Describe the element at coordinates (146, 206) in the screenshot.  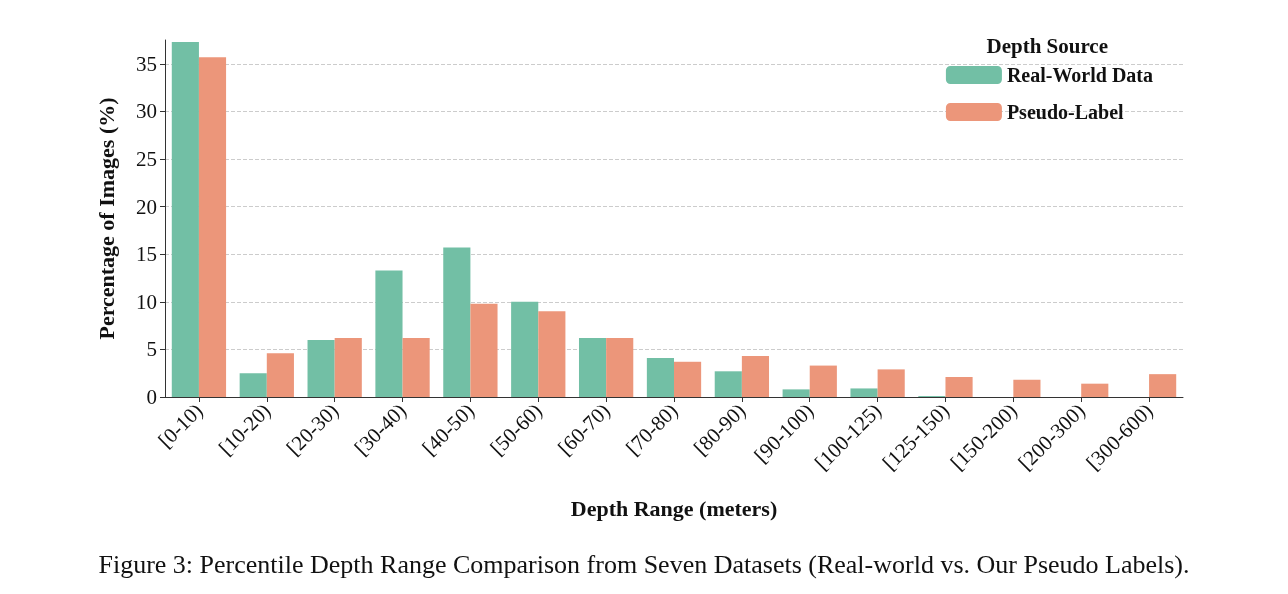
I see `y-tick-label: 20` at that location.